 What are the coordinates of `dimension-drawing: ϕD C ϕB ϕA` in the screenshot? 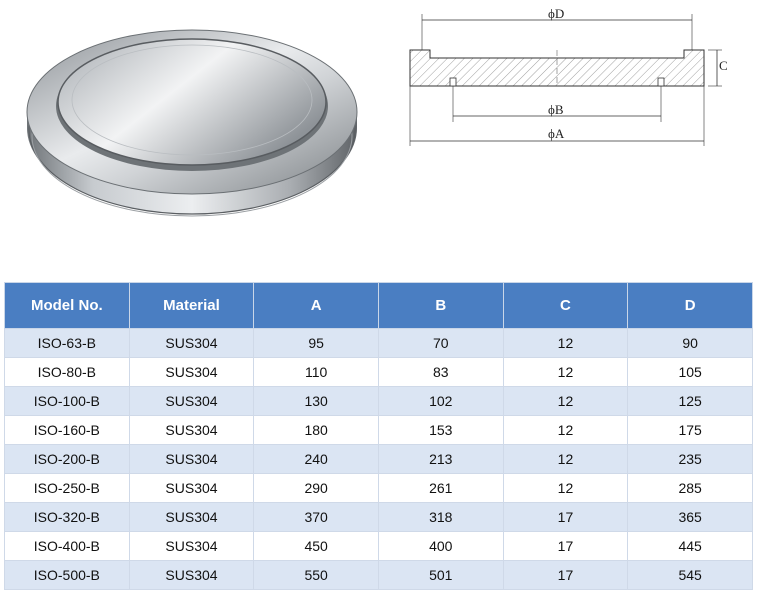 It's located at (568, 76).